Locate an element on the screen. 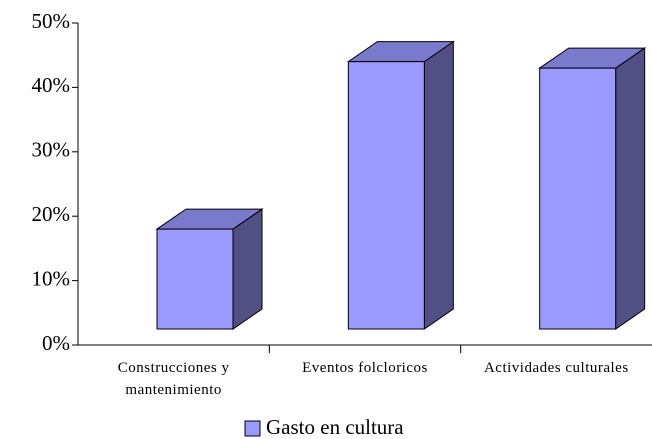 The height and width of the screenshot is (439, 652). legend-label: Gasto en cultura is located at coordinates (335, 427).